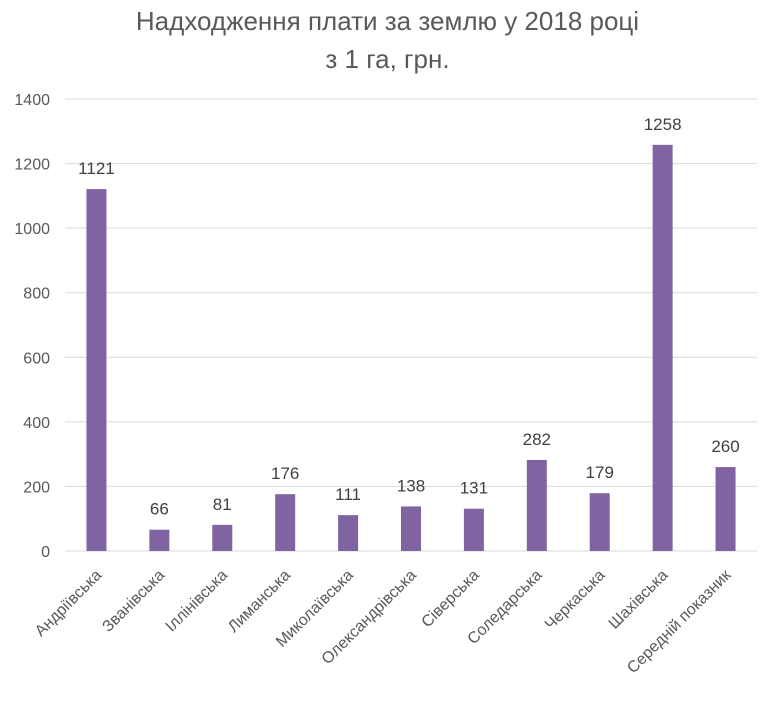 This screenshot has height=706, width=775. I want to click on chart-subtitle: з 1 га, грн., so click(387, 59).